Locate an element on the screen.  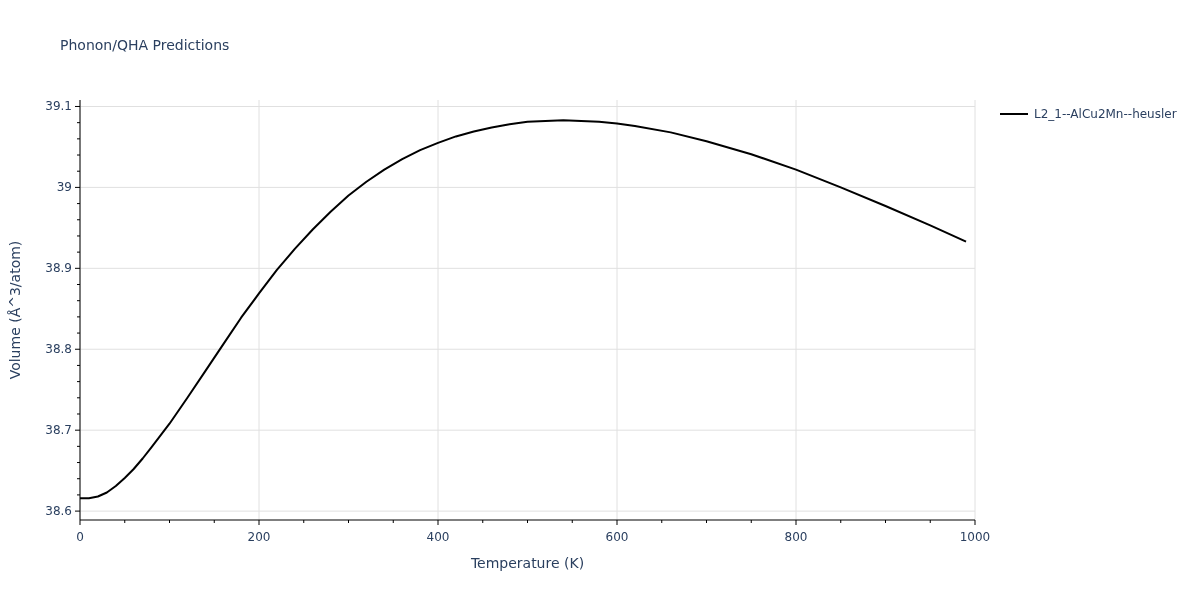
x-tick-label: 800 is located at coordinates (796, 537).